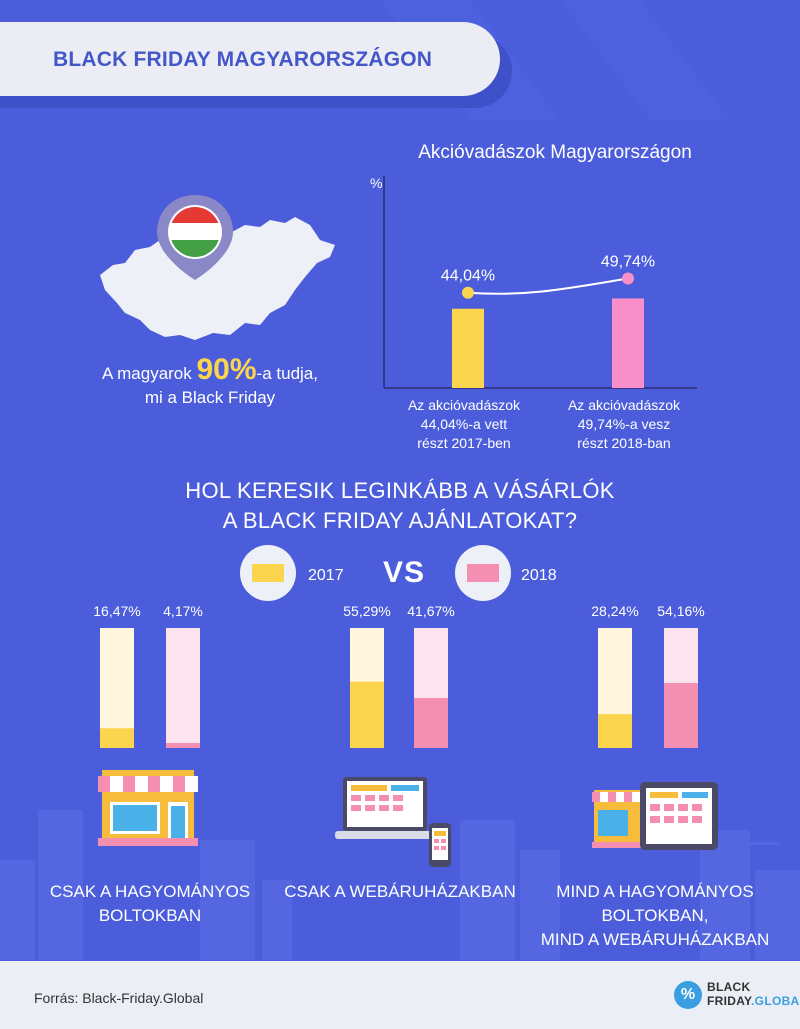 This screenshot has height=1029, width=800. Describe the element at coordinates (400, 490) in the screenshot. I see `question-title-line1: HOL KERESIK LEGINKÁBB A VÁSÁRLÓK` at that location.